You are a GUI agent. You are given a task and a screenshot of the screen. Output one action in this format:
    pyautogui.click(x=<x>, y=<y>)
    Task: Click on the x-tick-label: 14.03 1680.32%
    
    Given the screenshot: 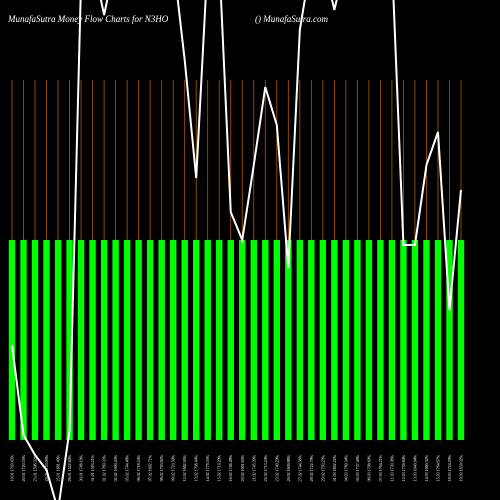 What is the action you would take?
    pyautogui.click(x=426, y=467)
    